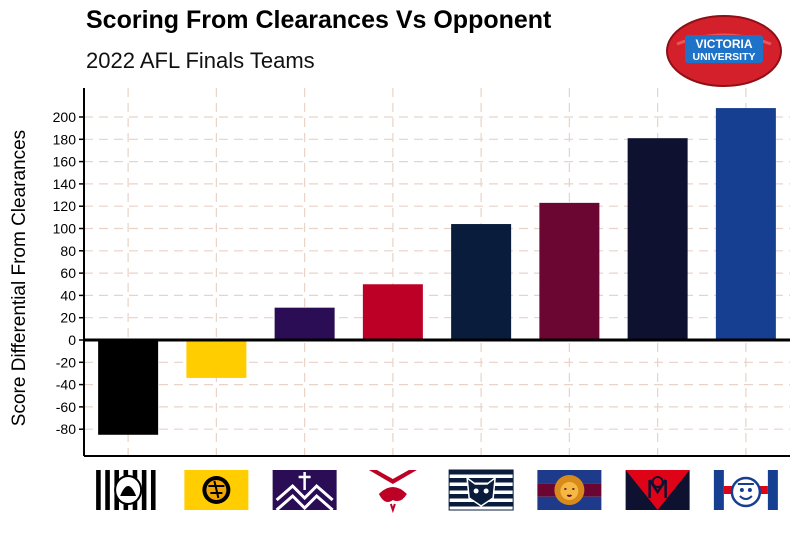  What do you see at coordinates (66, 407) in the screenshot?
I see `y-tick-label: -60` at bounding box center [66, 407].